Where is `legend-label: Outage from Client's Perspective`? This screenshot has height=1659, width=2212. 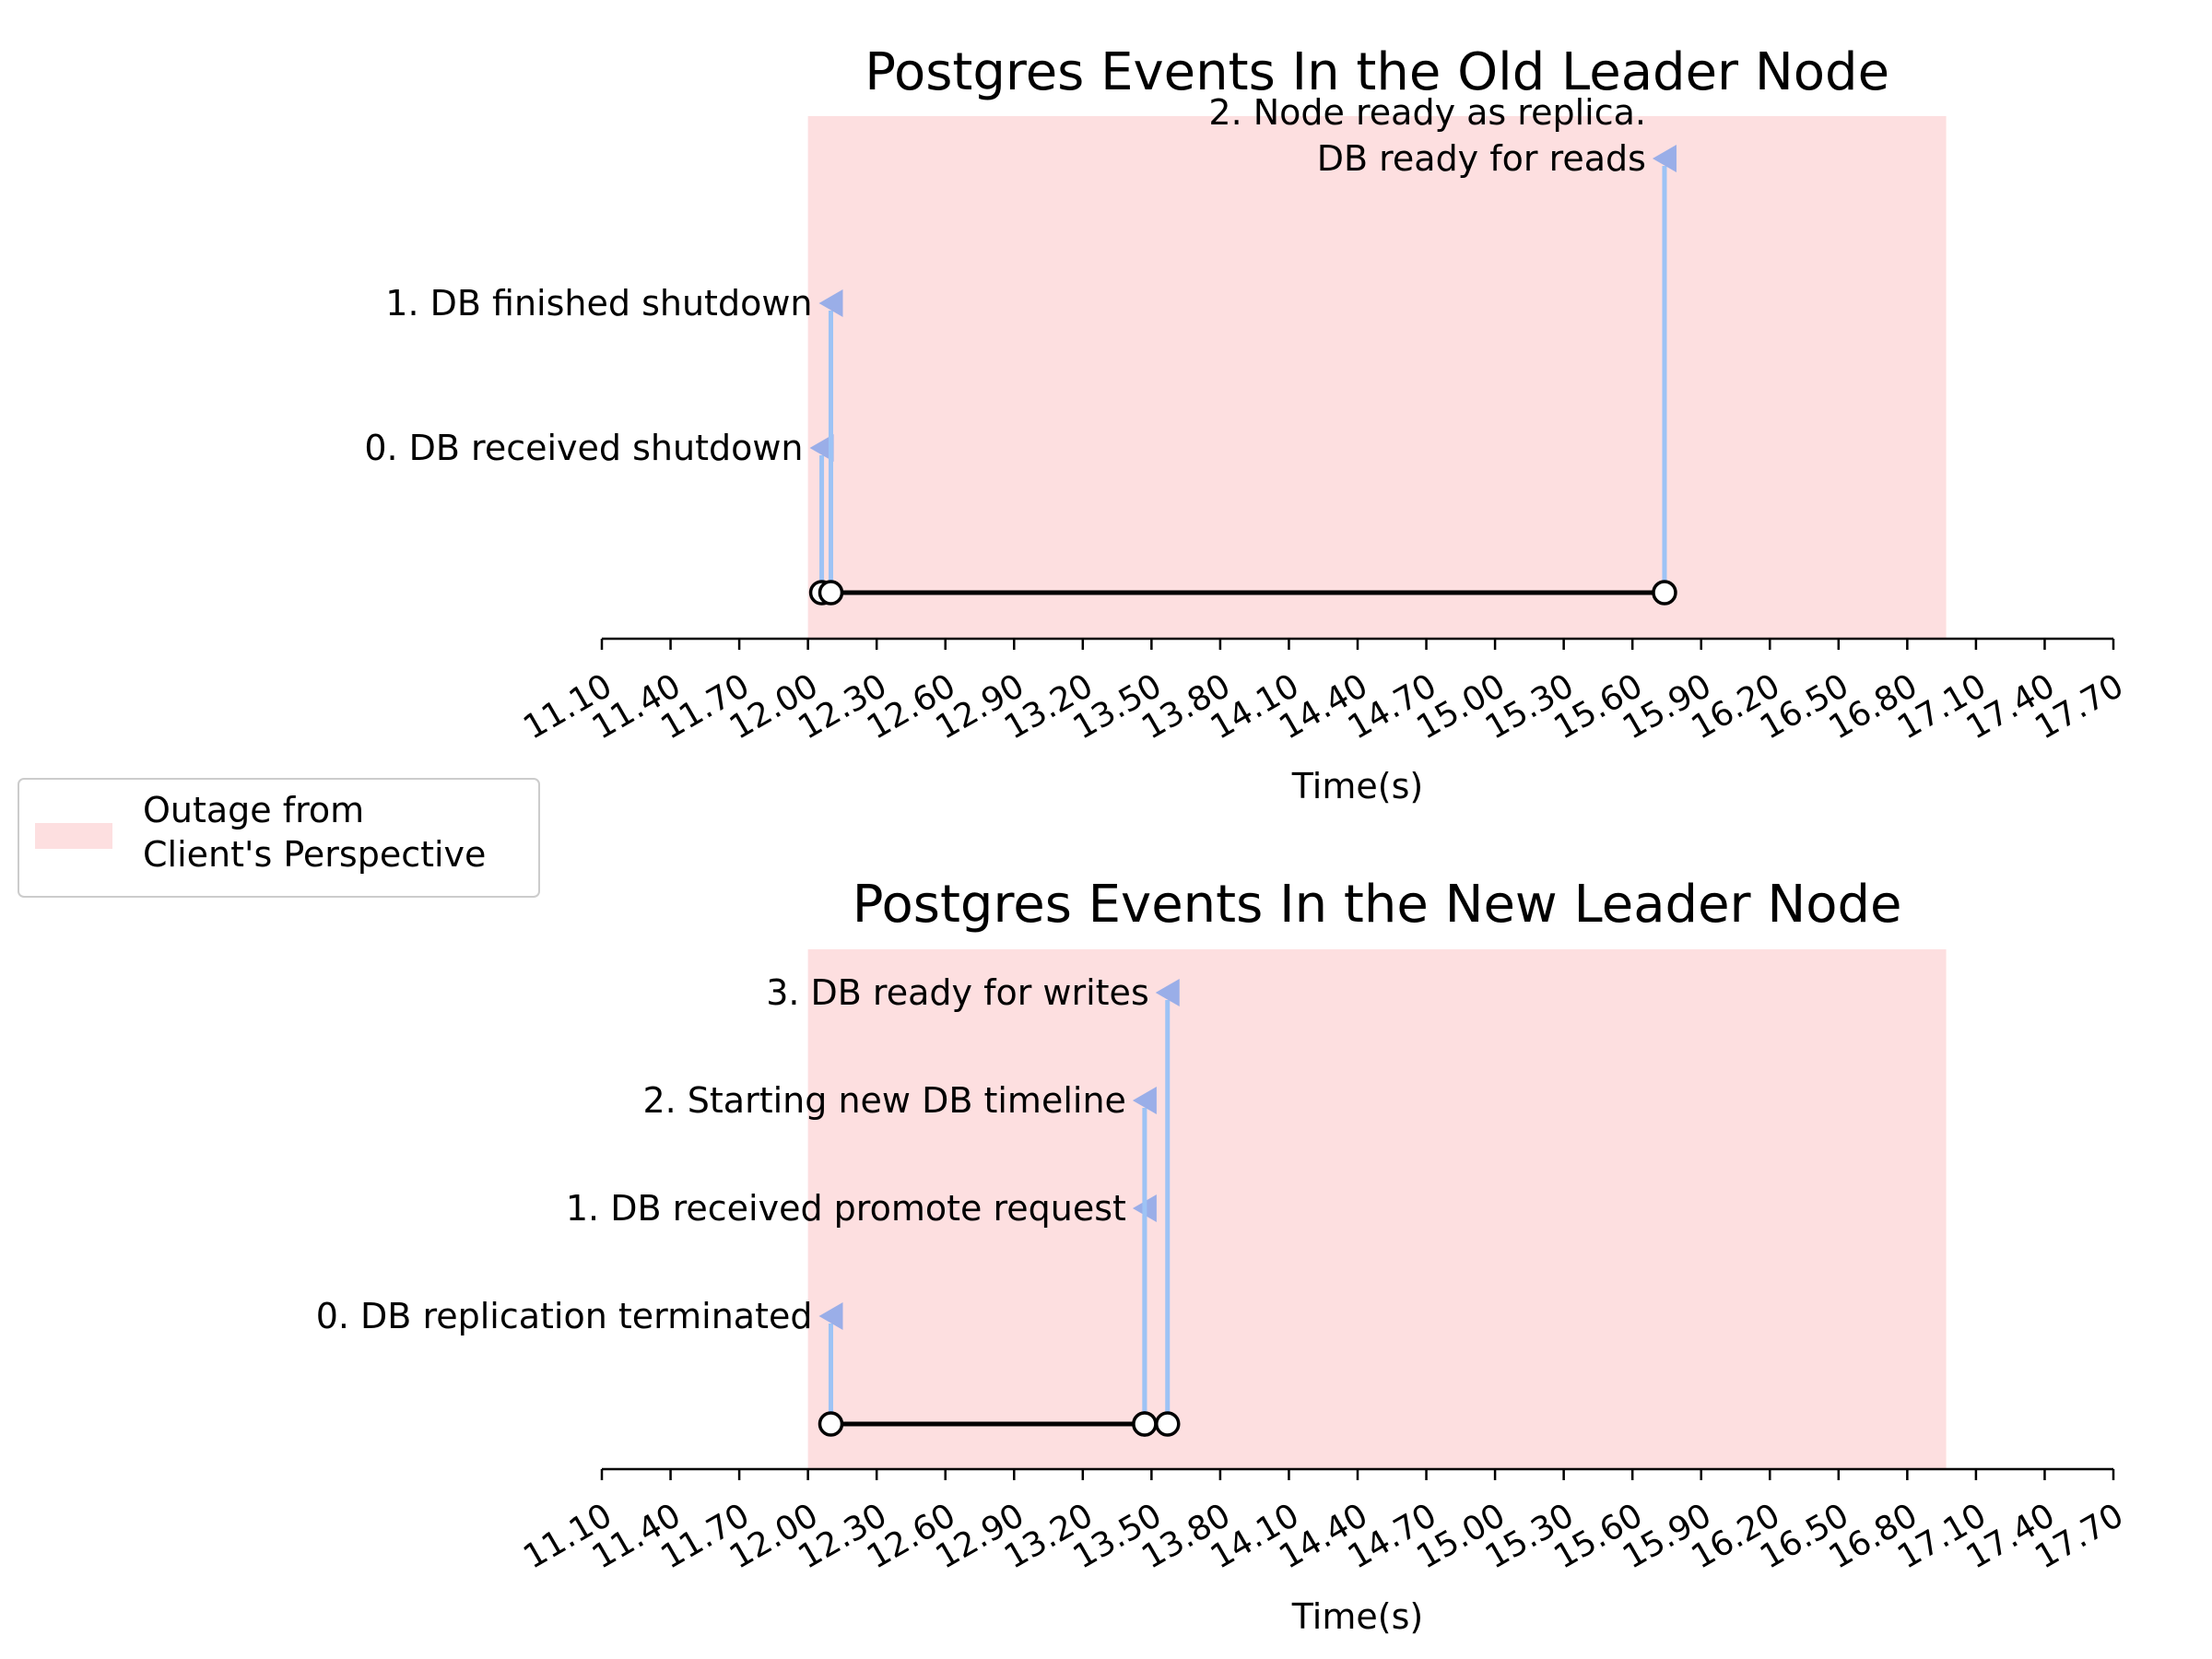
legend-label: Outage from Client's Perspective is located at coordinates (314, 832).